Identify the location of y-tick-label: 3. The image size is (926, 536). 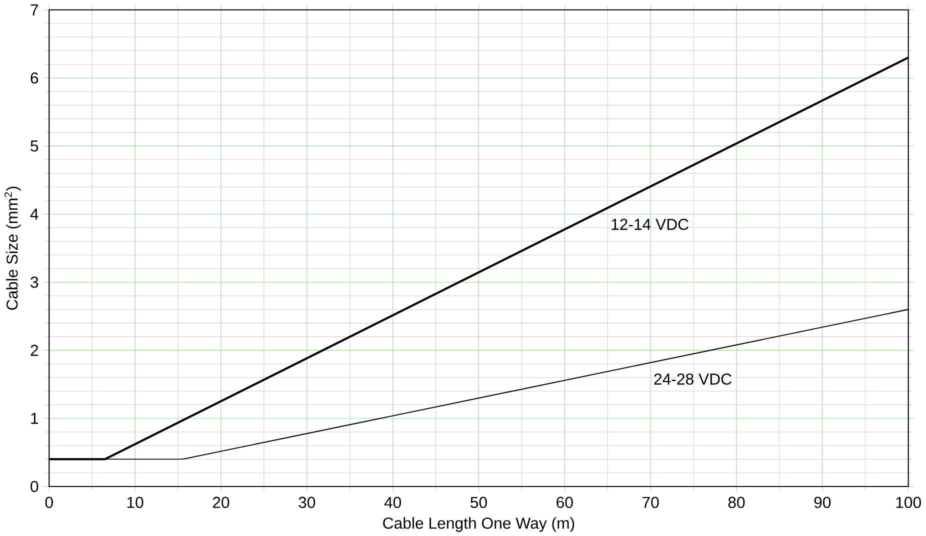
(34, 282).